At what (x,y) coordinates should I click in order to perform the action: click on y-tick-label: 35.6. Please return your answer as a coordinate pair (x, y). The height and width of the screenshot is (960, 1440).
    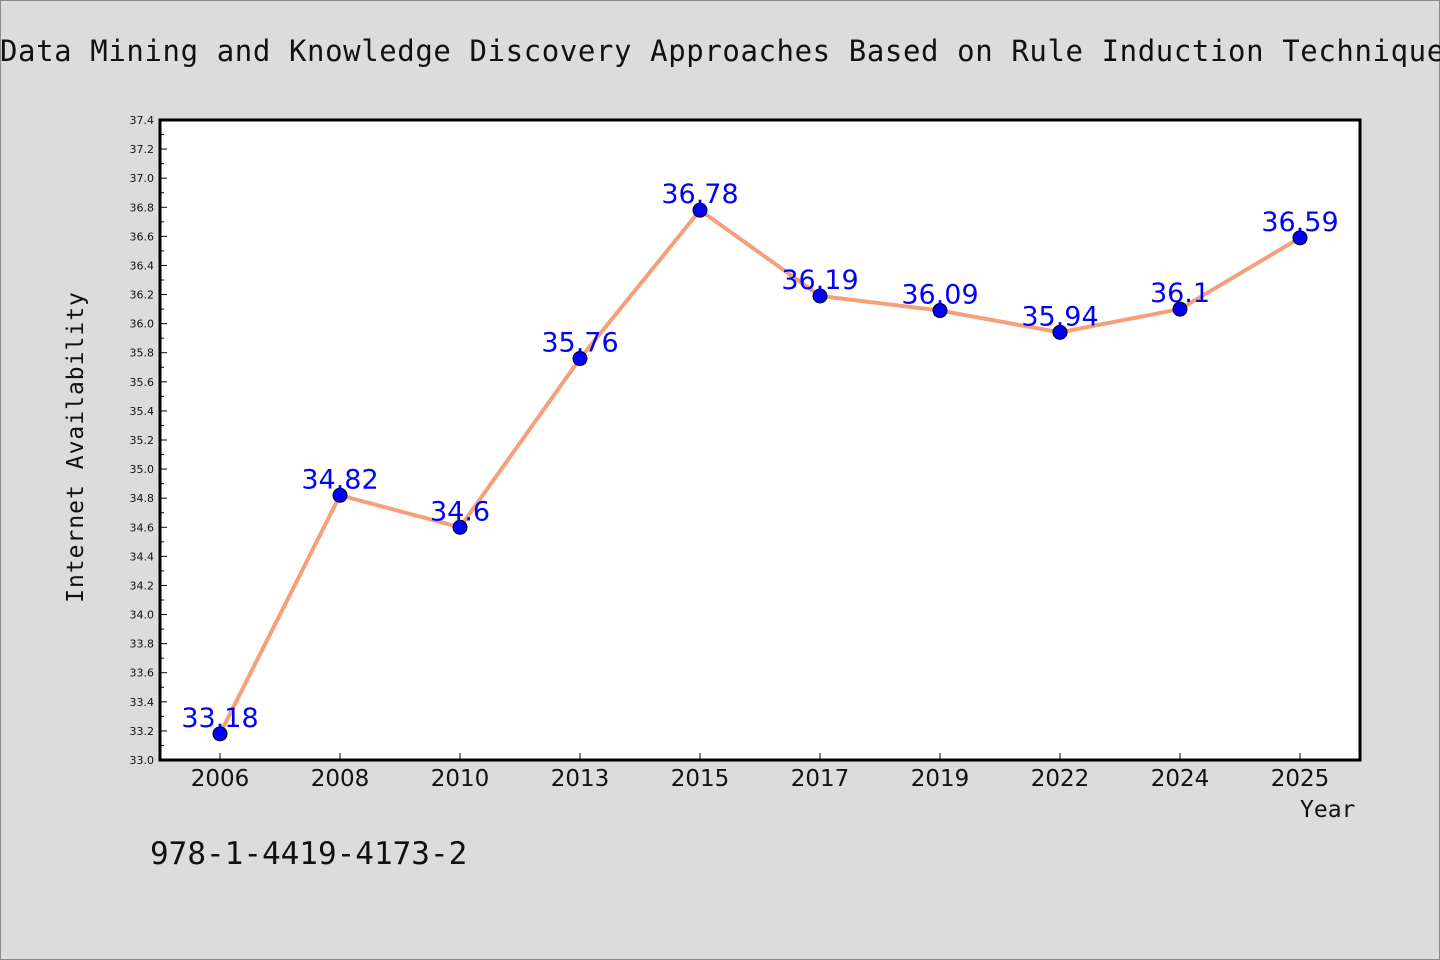
    Looking at the image, I should click on (142, 382).